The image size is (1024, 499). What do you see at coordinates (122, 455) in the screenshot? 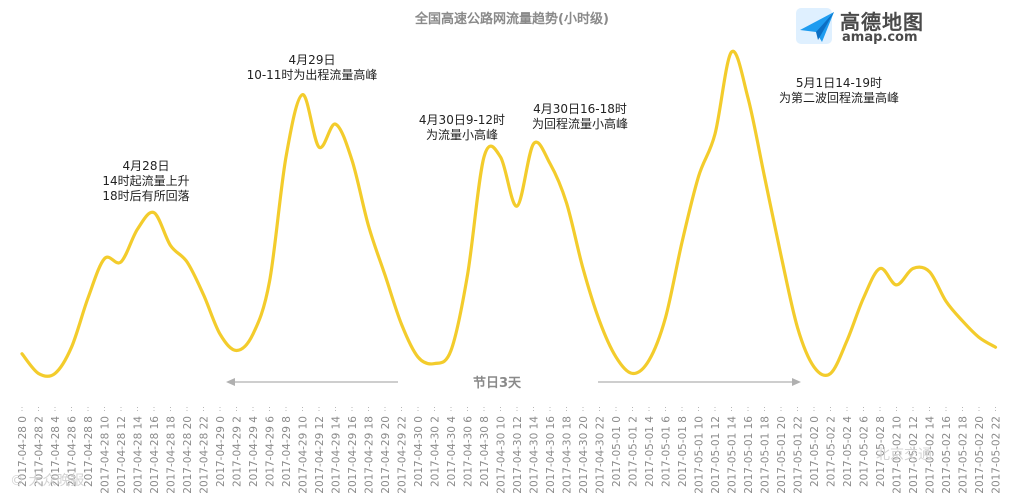
I see `x-tick-label: 2017-04-28 12` at bounding box center [122, 455].